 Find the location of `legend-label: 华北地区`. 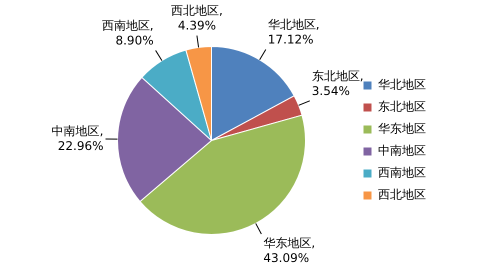

legend-label: 华北地区 is located at coordinates (402, 85).